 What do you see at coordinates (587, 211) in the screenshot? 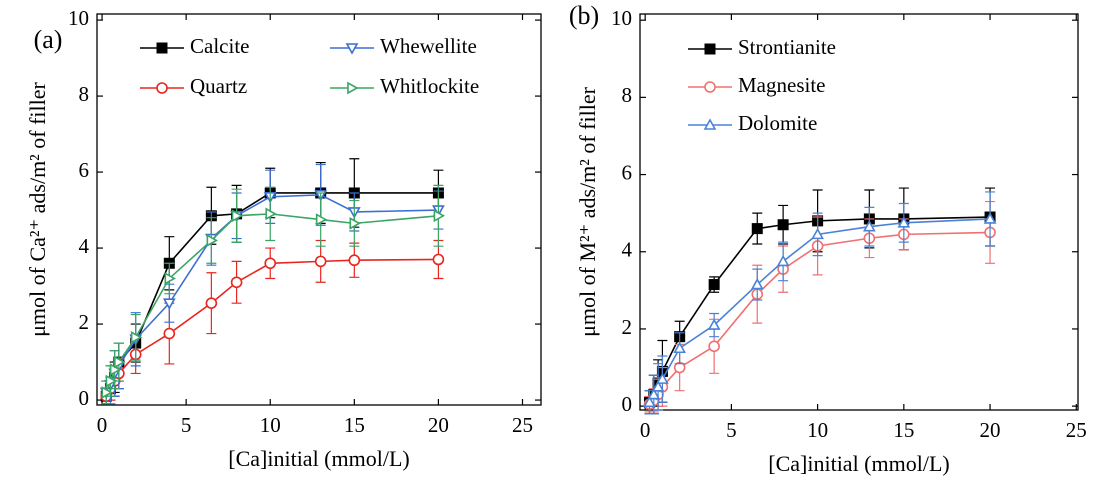
I see `y-axis-title: μmol of M²⁺ ads/m² of filler` at bounding box center [587, 211].